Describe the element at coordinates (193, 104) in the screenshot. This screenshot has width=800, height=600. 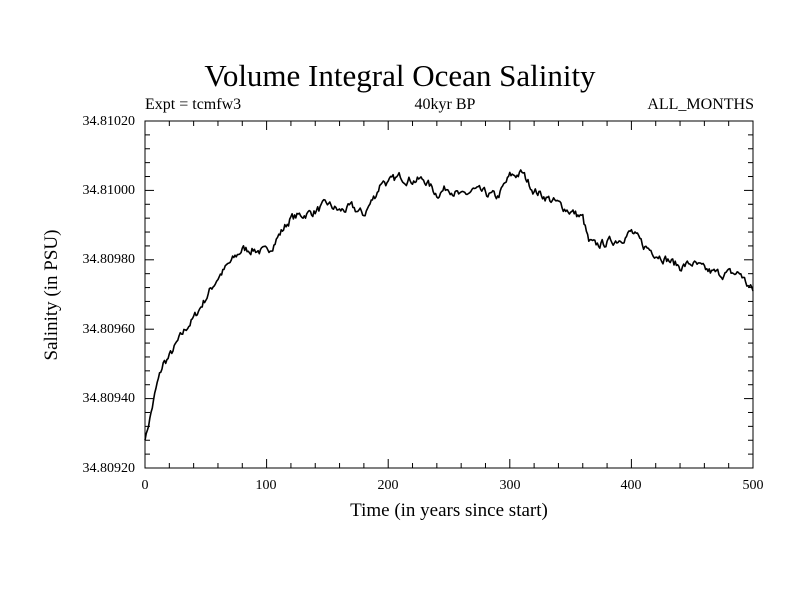
I see `experiment-label: Expt = tcmfw3` at that location.